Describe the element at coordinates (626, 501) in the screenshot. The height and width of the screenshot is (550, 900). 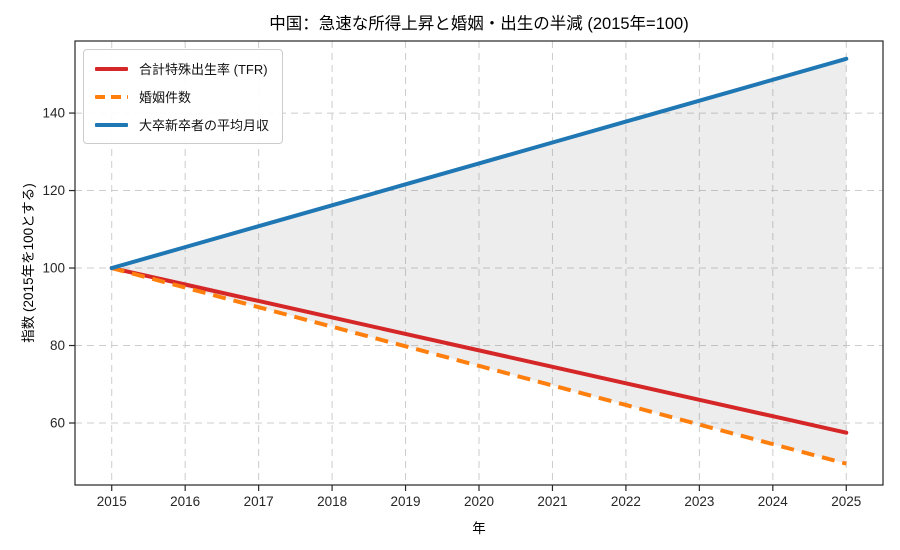
I see `x-tick-label-2022: 2022` at that location.